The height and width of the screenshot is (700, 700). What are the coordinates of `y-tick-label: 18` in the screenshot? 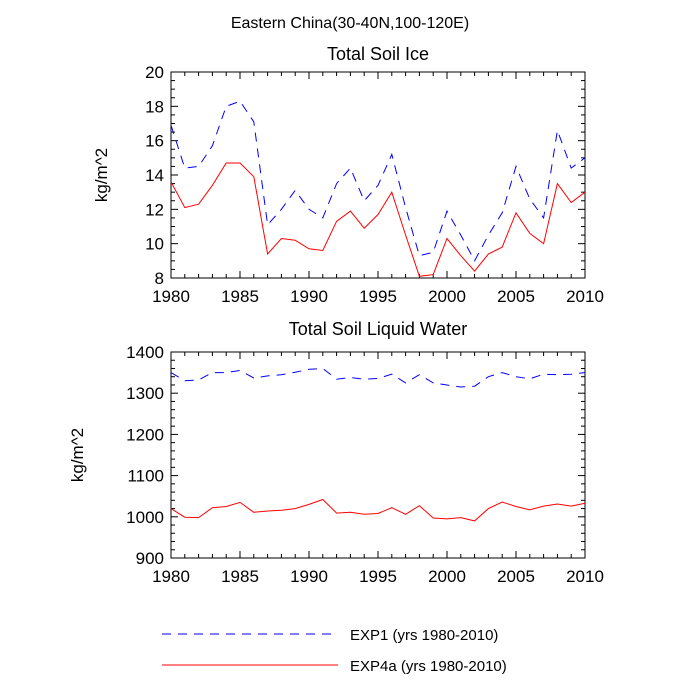 It's located at (154, 106).